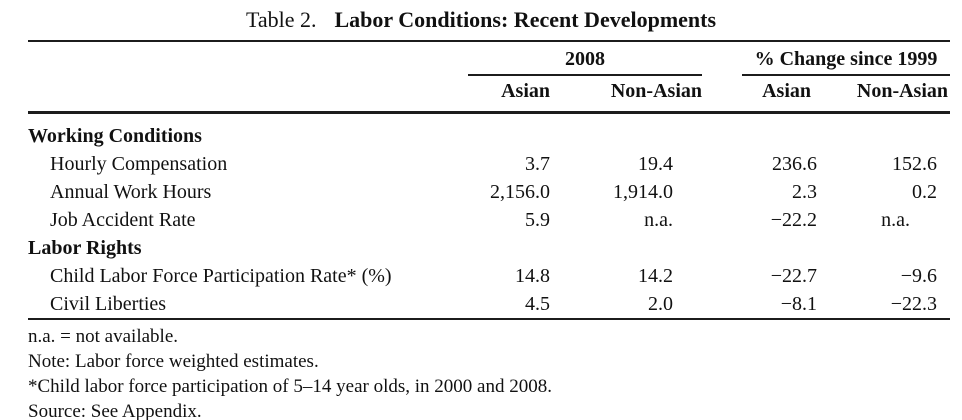 The image size is (962, 420). Describe the element at coordinates (489, 164) in the screenshot. I see `table-row: Hourly Compensation 3.7 19.4 236.6 152.6` at that location.